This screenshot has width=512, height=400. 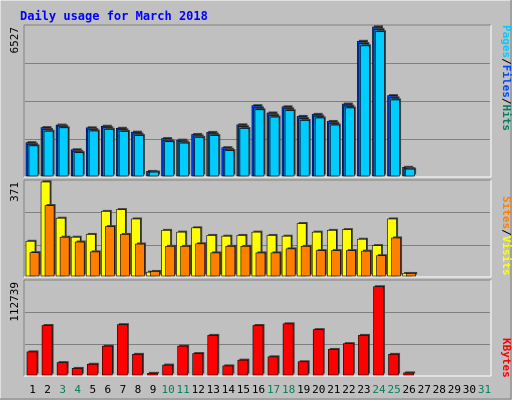 I want to click on x-label-day-25: 25, so click(x=393, y=389).